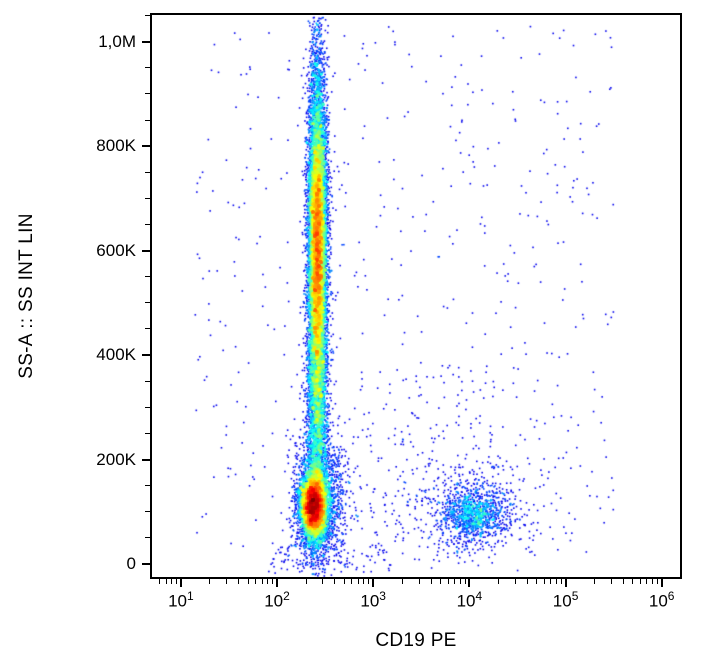  I want to click on y-tick-label: 1,0M, so click(117, 41).